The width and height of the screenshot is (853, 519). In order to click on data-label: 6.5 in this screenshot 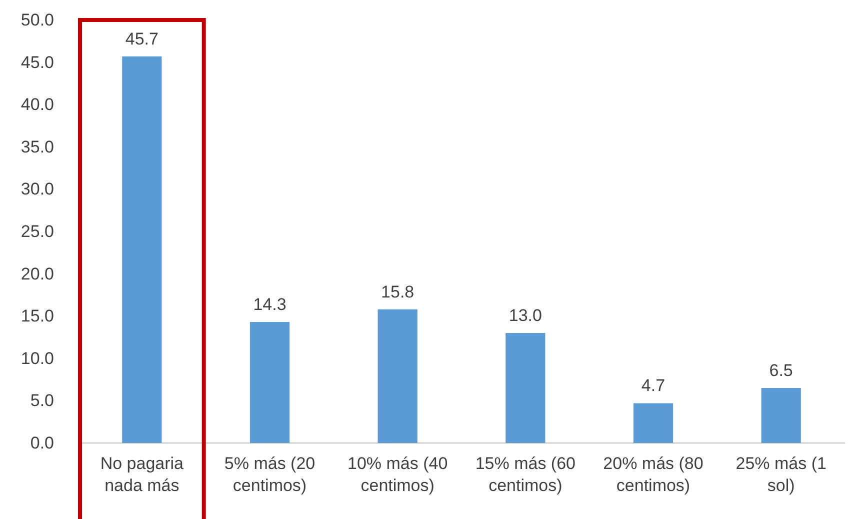, I will do `click(781, 370)`.